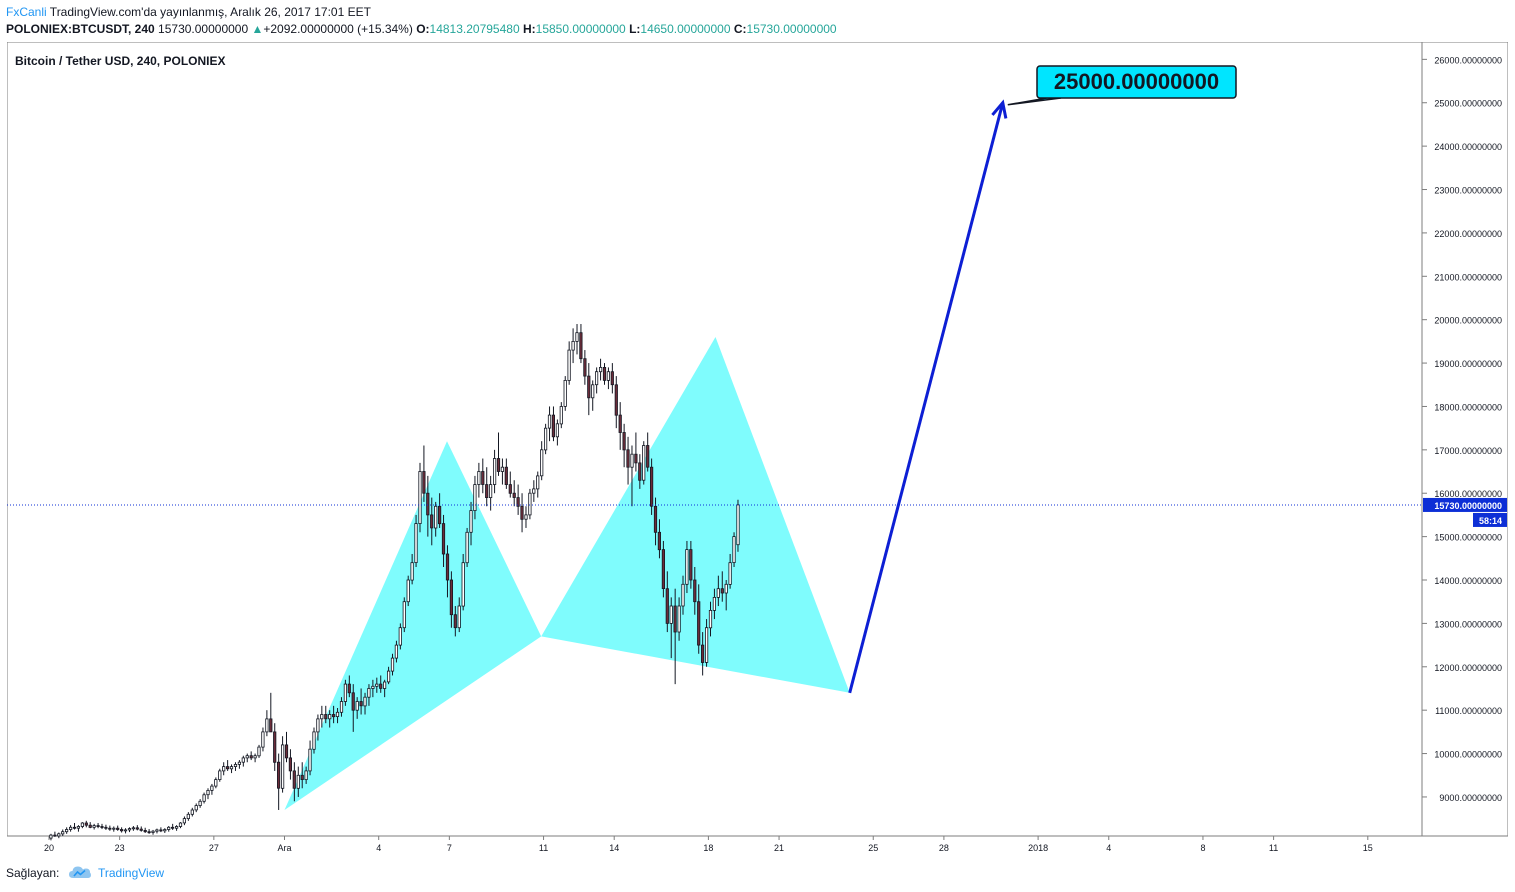 This screenshot has height=892, width=1515. I want to click on price-tick-label: 14000.00000000, so click(1468, 581).